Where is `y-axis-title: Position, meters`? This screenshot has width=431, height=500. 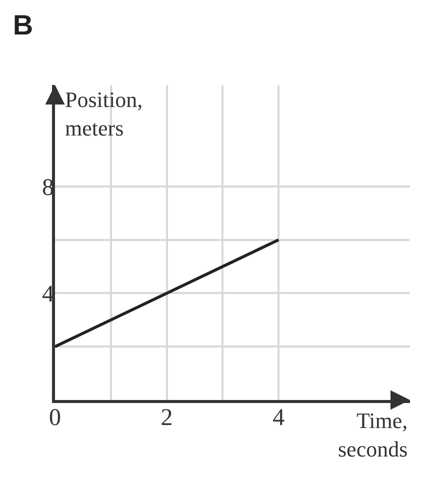 y-axis-title: Position, meters is located at coordinates (104, 114).